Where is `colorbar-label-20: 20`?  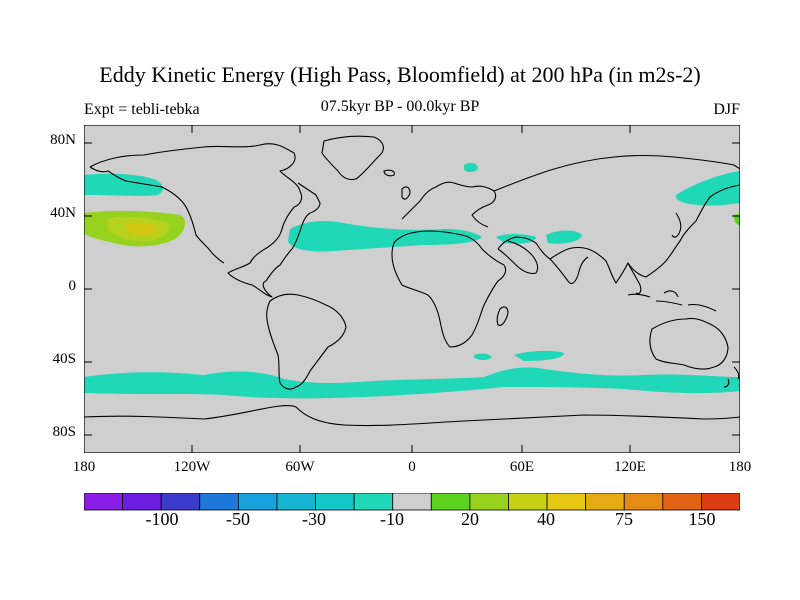
colorbar-label-20: 20 is located at coordinates (470, 519).